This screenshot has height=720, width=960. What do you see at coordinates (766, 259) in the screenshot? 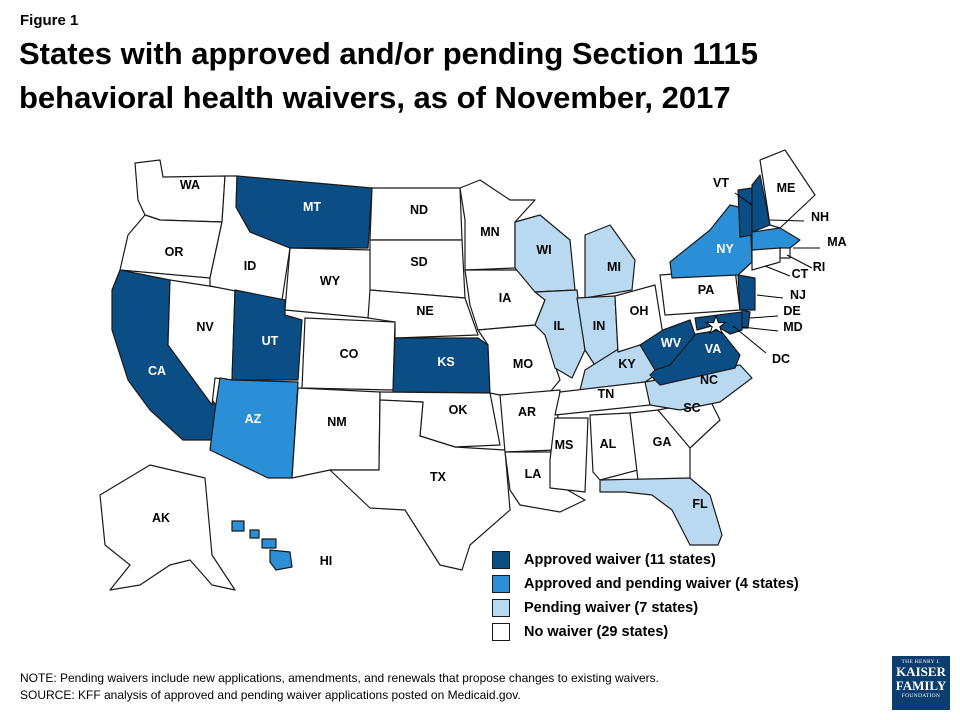
I see `state-ct` at bounding box center [766, 259].